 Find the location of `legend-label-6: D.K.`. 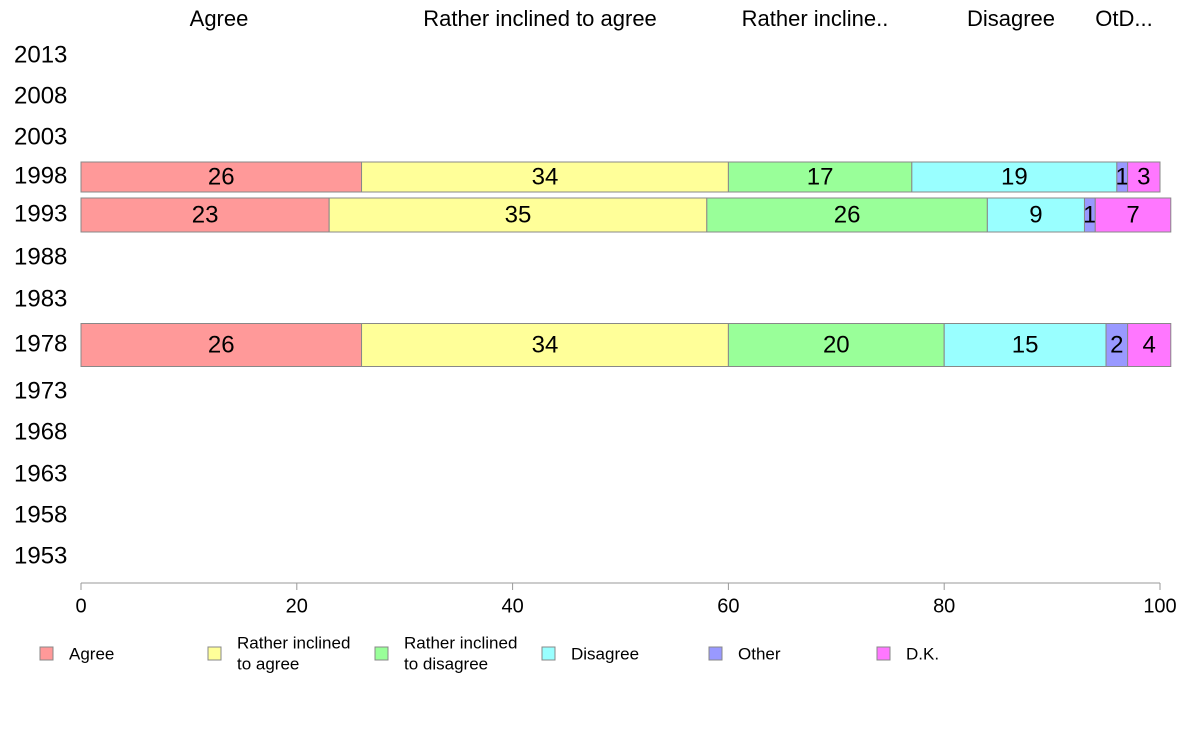

legend-label-6: D.K. is located at coordinates (922, 653).